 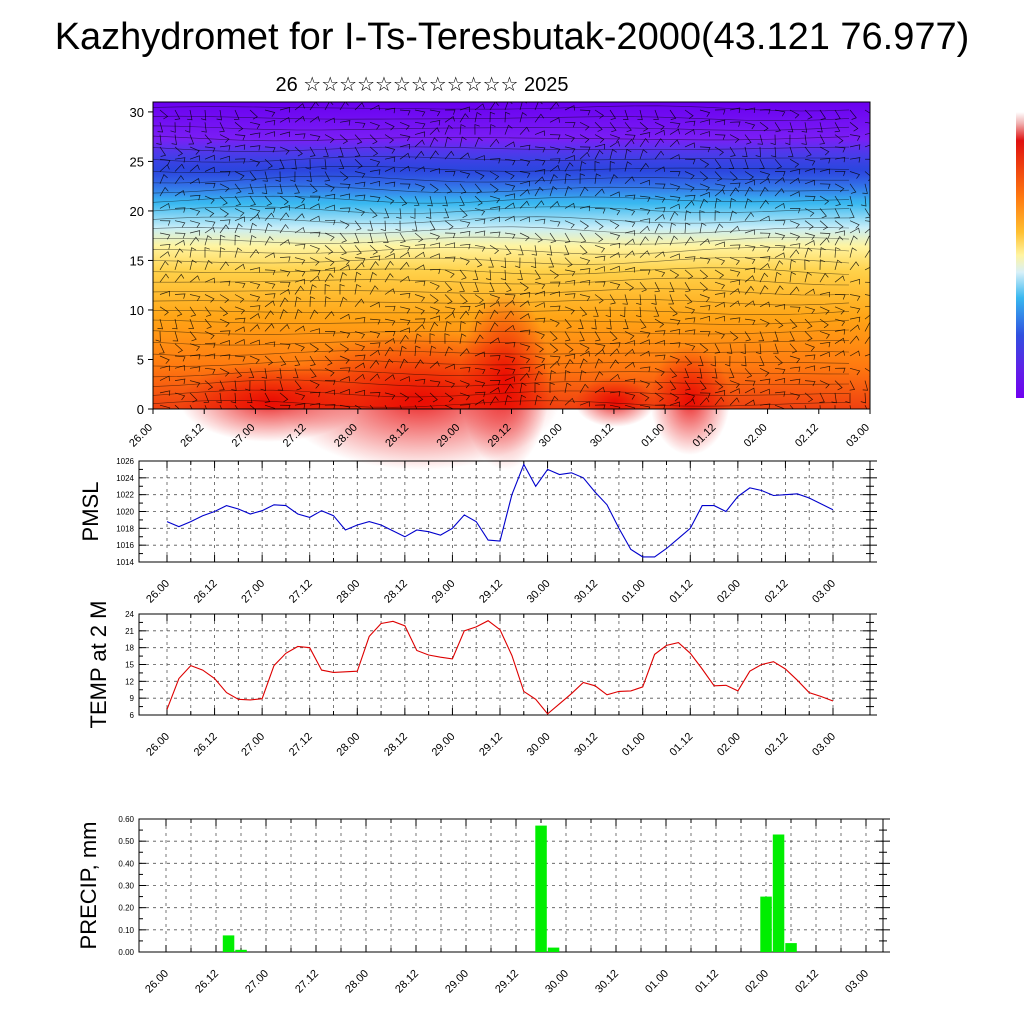 What do you see at coordinates (125, 495) in the screenshot?
I see `pmsl-panel-y-tick-label: 1022` at bounding box center [125, 495].